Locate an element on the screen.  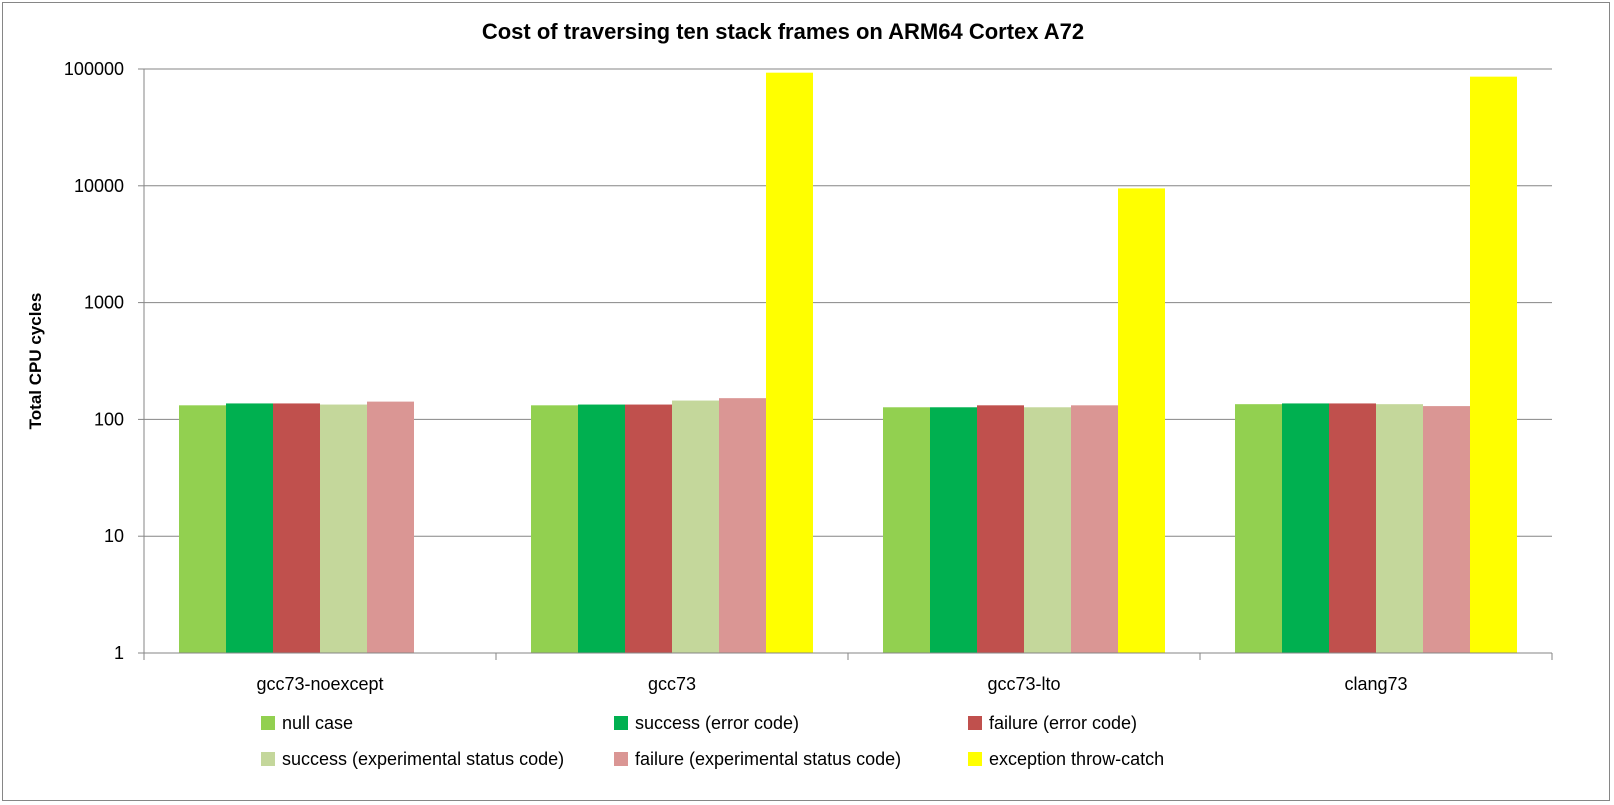
bar-success-error-code-clang73 is located at coordinates (1305, 528).